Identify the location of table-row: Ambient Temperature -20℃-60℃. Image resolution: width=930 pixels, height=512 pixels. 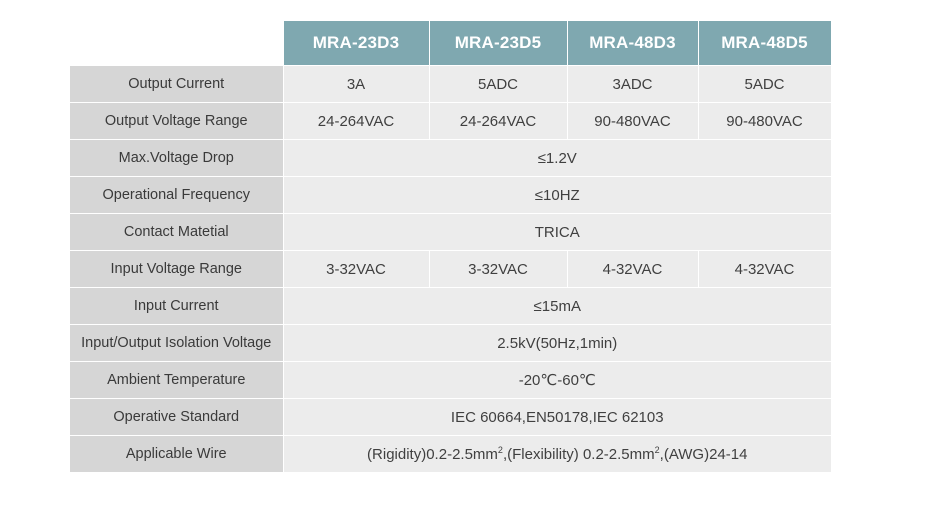
(450, 380).